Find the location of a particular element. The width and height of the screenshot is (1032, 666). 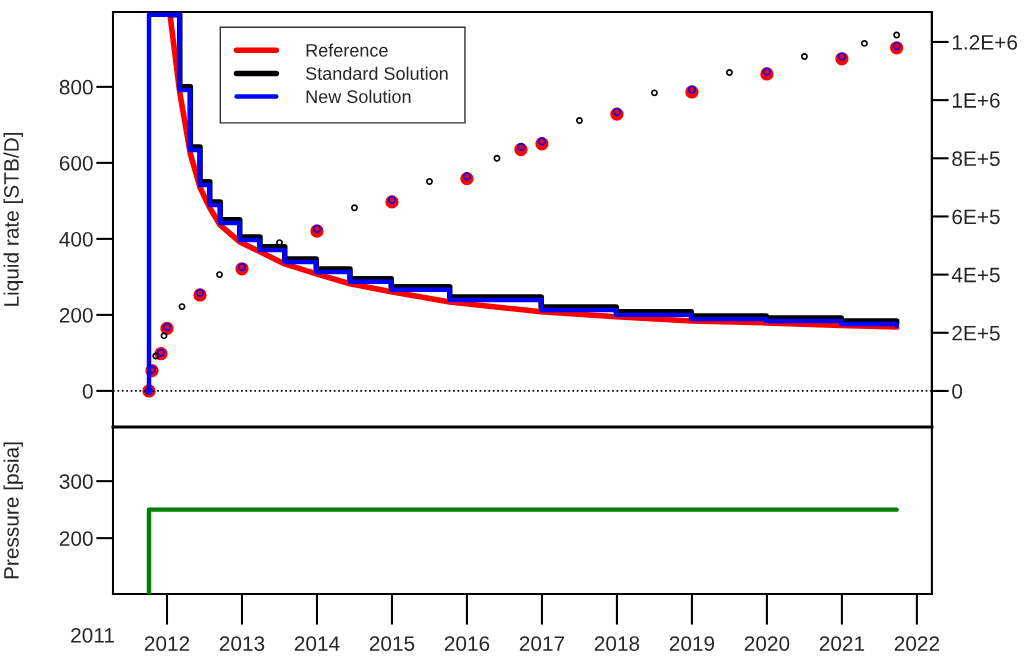

x-tick-label: 2018 is located at coordinates (617, 643).